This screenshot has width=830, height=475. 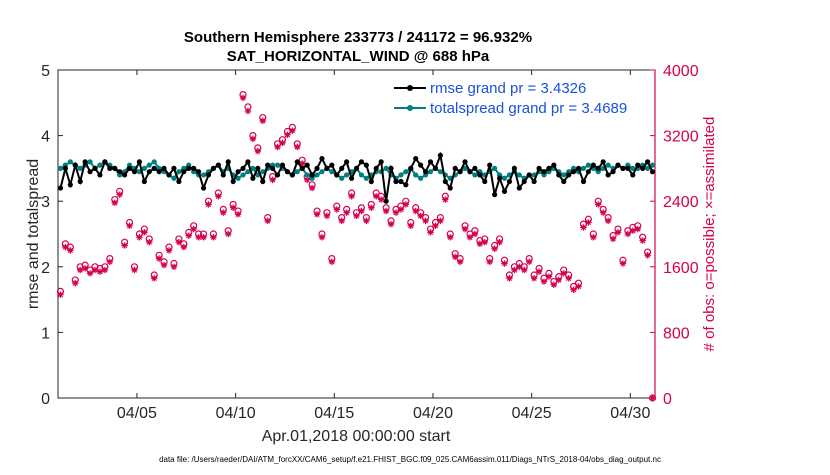 What do you see at coordinates (681, 268) in the screenshot?
I see `y-right-tick-label: 1600` at bounding box center [681, 268].